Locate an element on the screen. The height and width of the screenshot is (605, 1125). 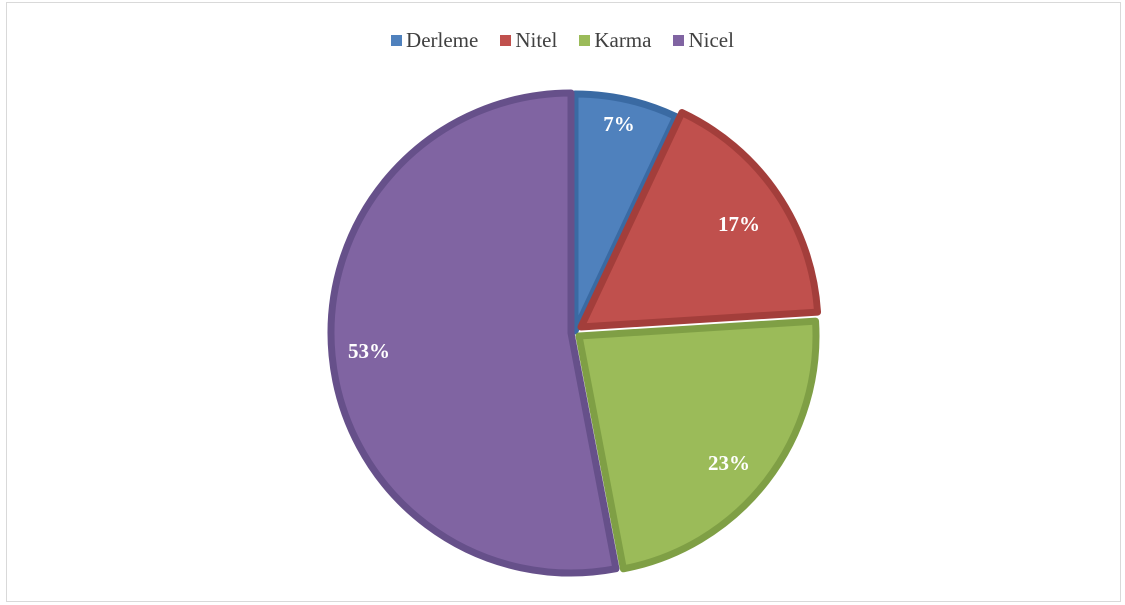
pie-slice-nitel is located at coordinates (699, 220).